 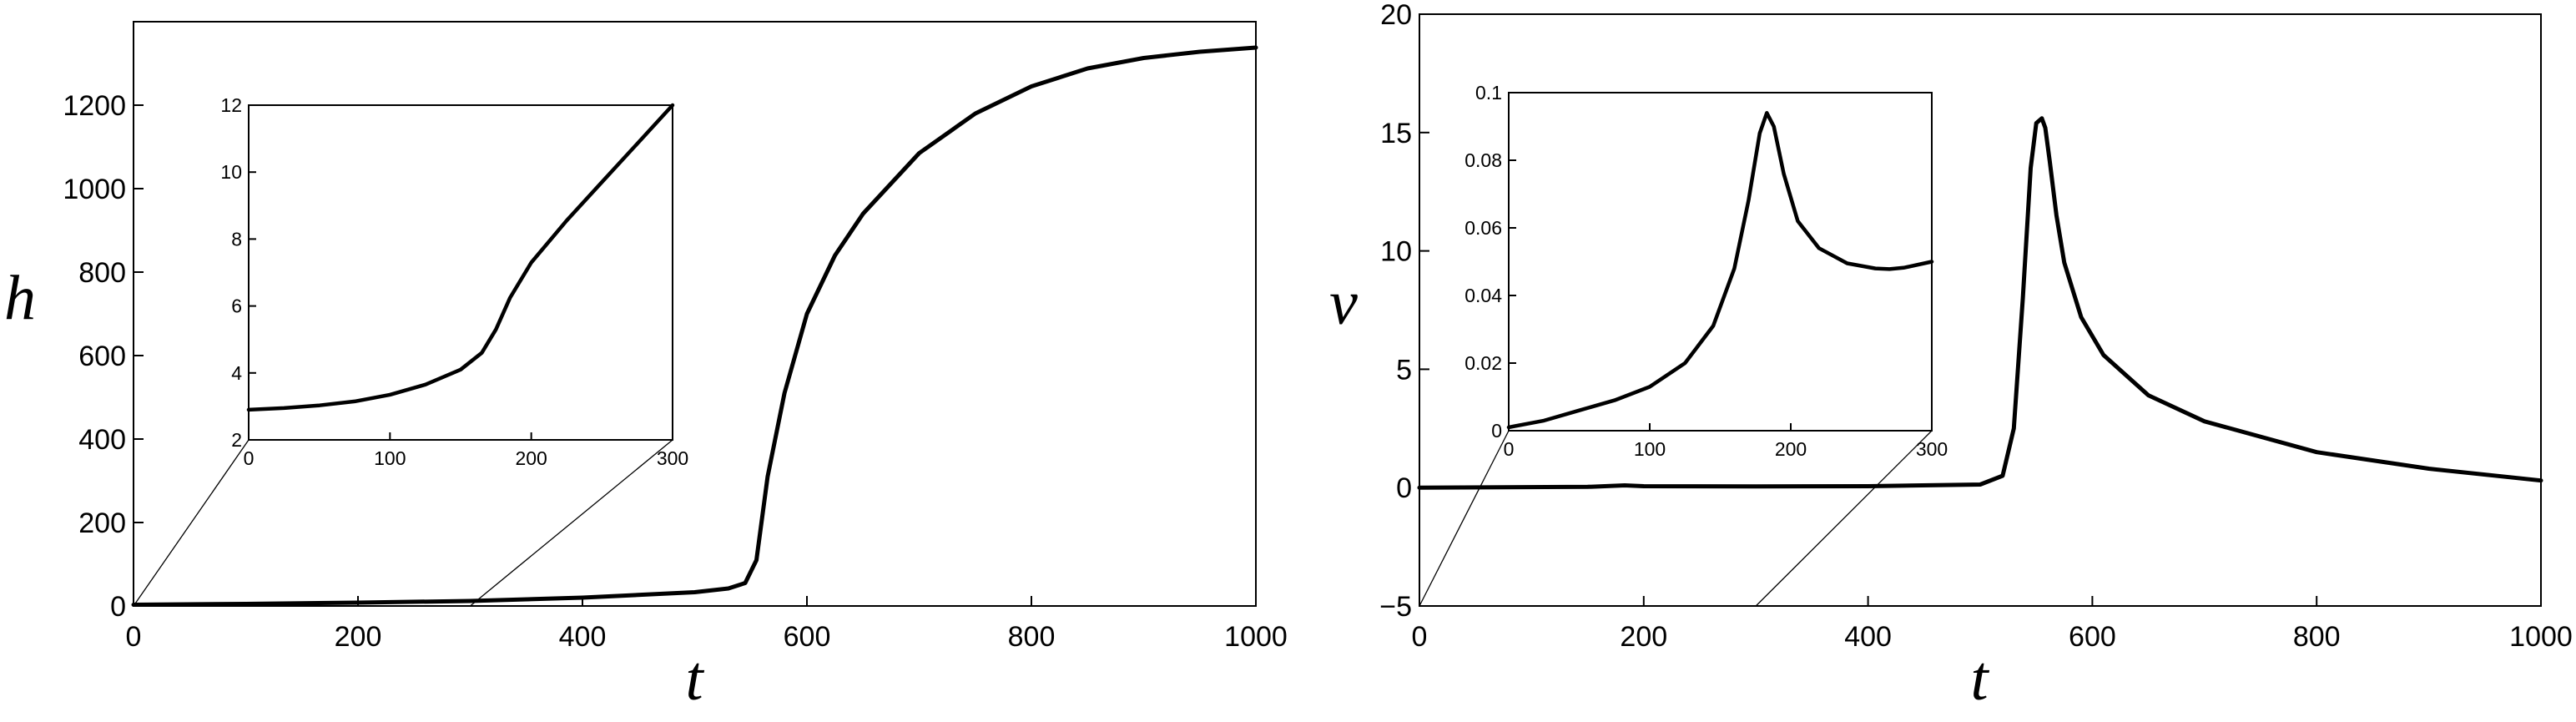 I want to click on inset-y-tick-label-0: 0, so click(x=1497, y=431).